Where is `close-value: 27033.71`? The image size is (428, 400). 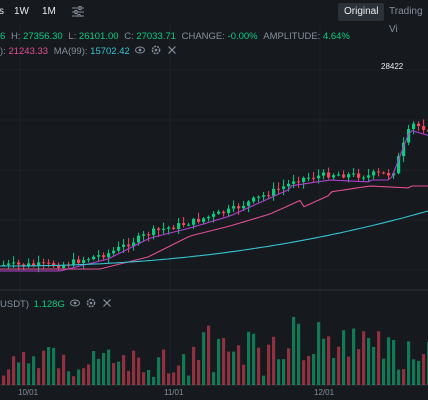
close-value: 27033.71 is located at coordinates (156, 36).